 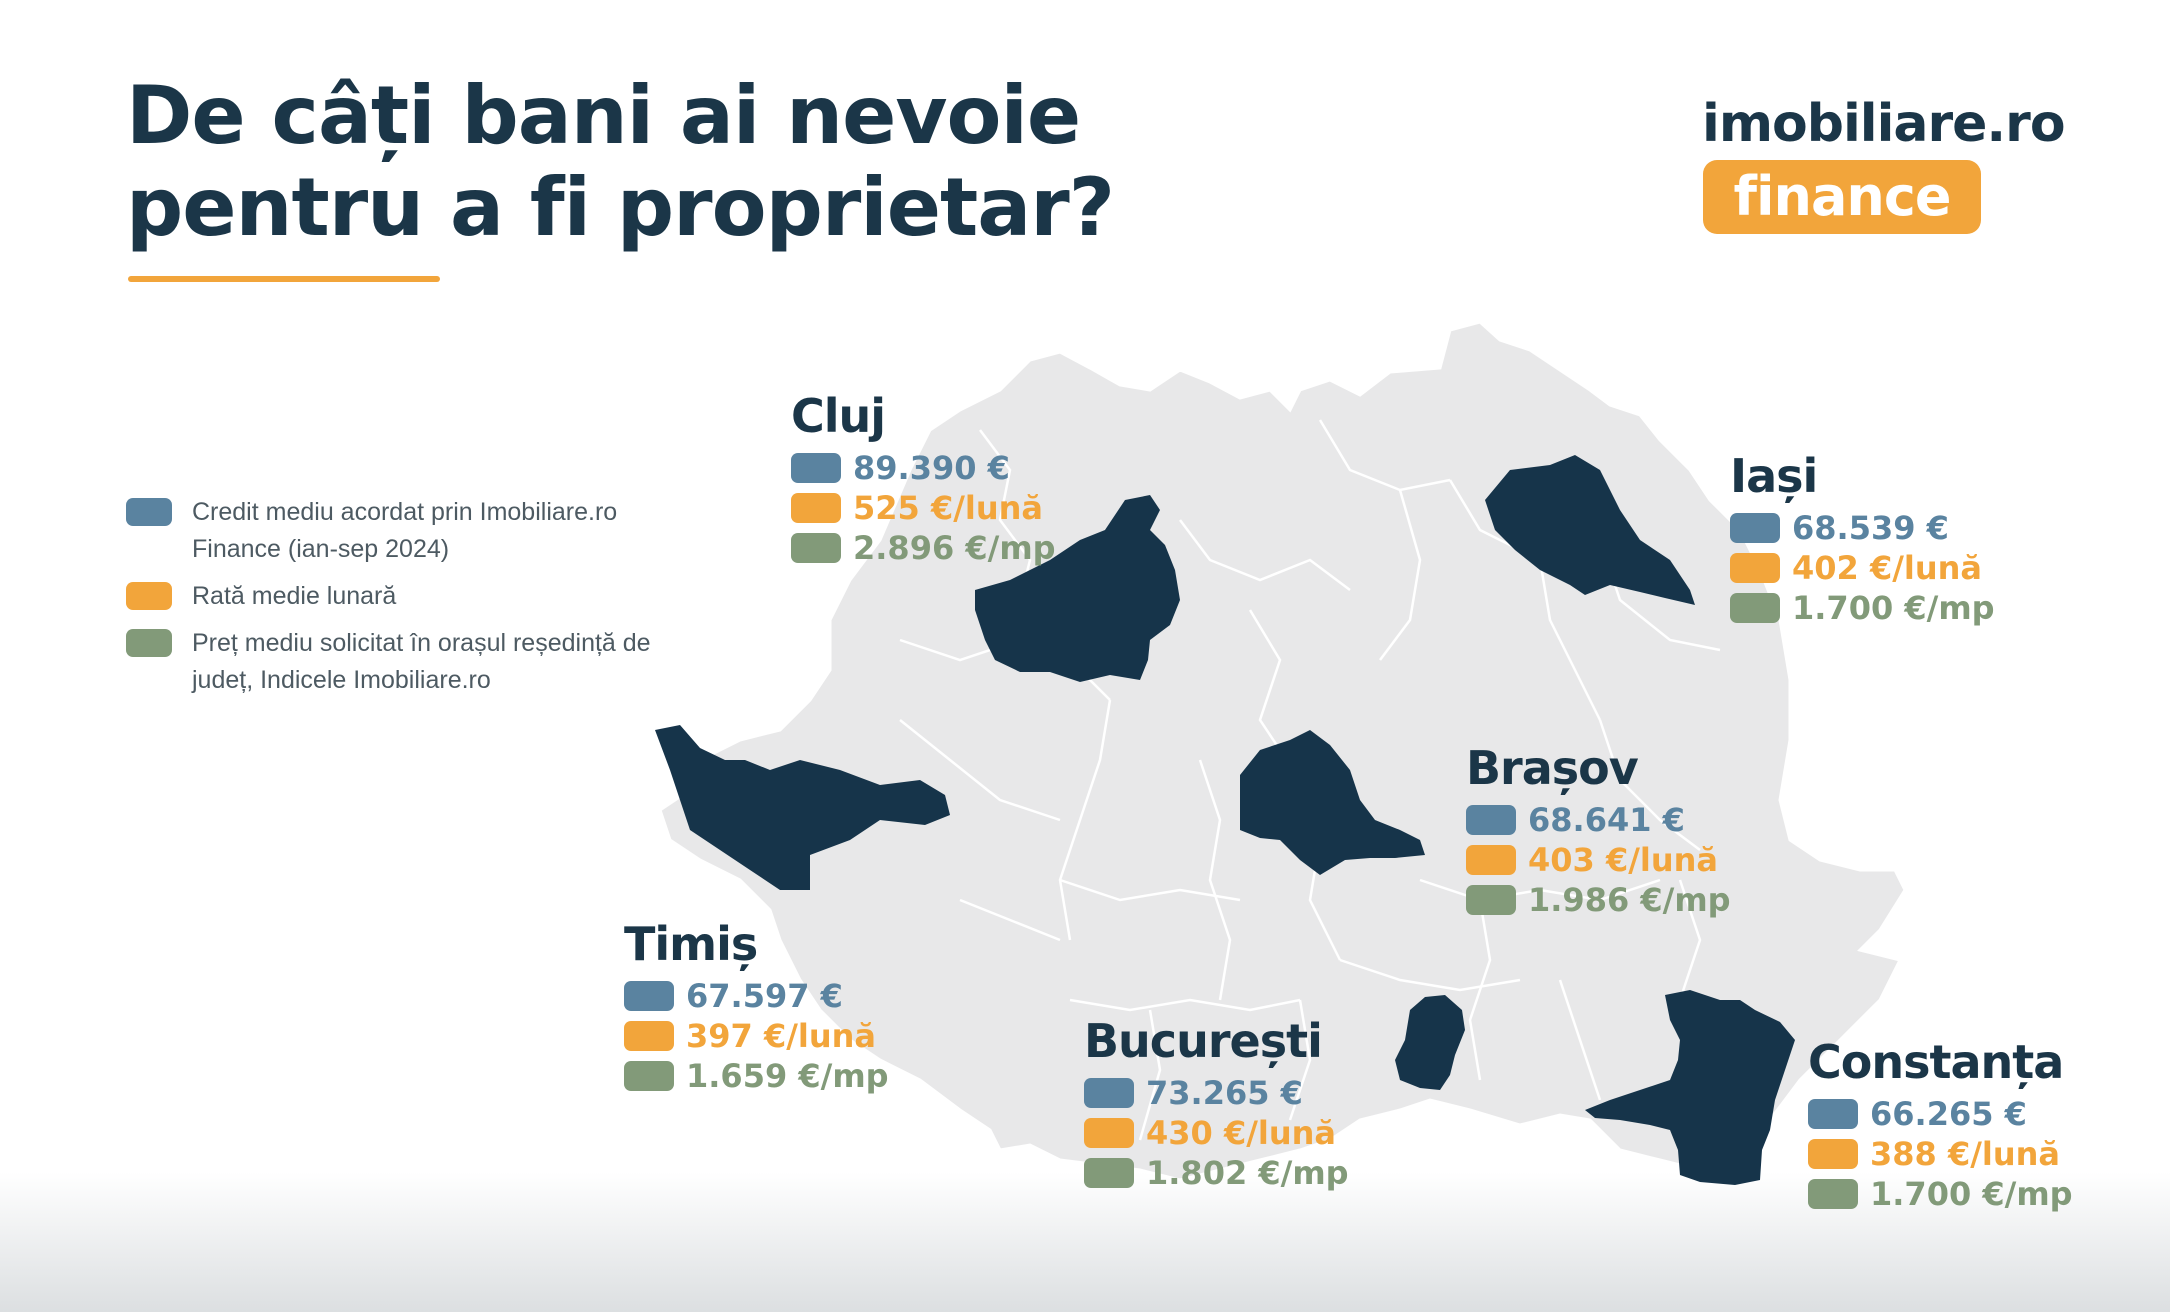 What do you see at coordinates (1870, 528) in the screenshot?
I see `credit-value: 68.539 €` at bounding box center [1870, 528].